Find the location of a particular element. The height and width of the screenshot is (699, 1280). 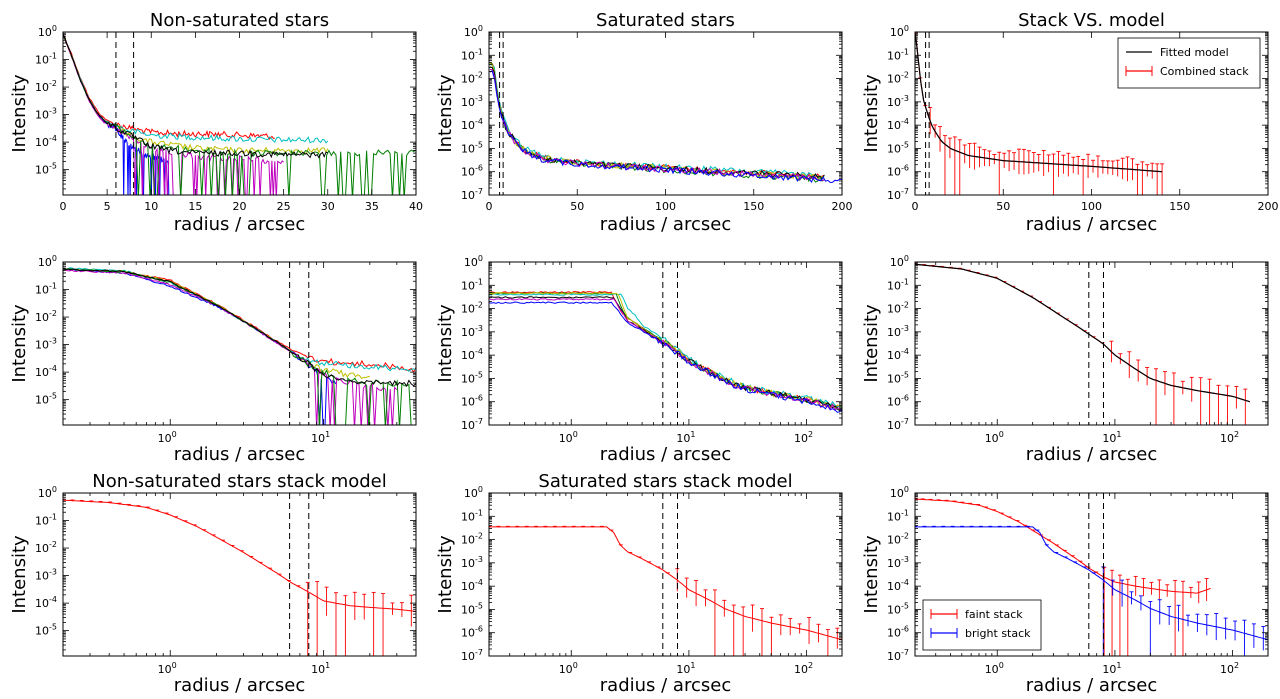

legend-label: faint stack is located at coordinates (994, 614).